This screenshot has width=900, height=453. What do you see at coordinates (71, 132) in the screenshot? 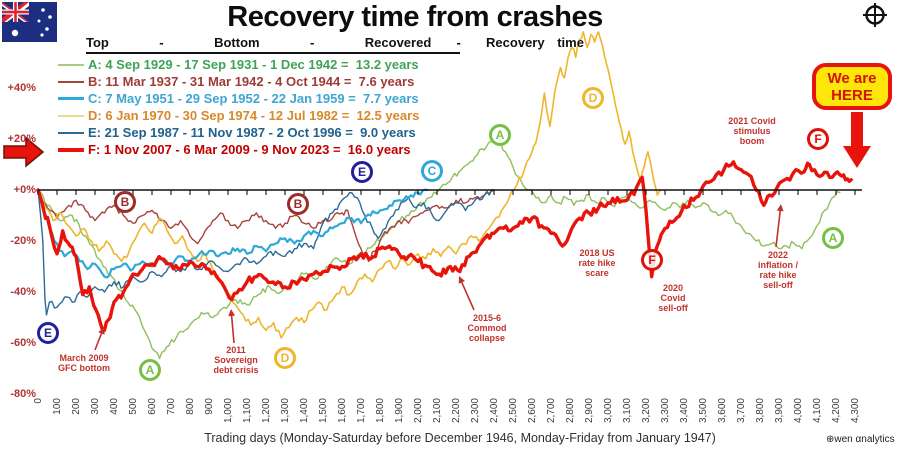
I see `legend-swatch-E` at bounding box center [71, 132].